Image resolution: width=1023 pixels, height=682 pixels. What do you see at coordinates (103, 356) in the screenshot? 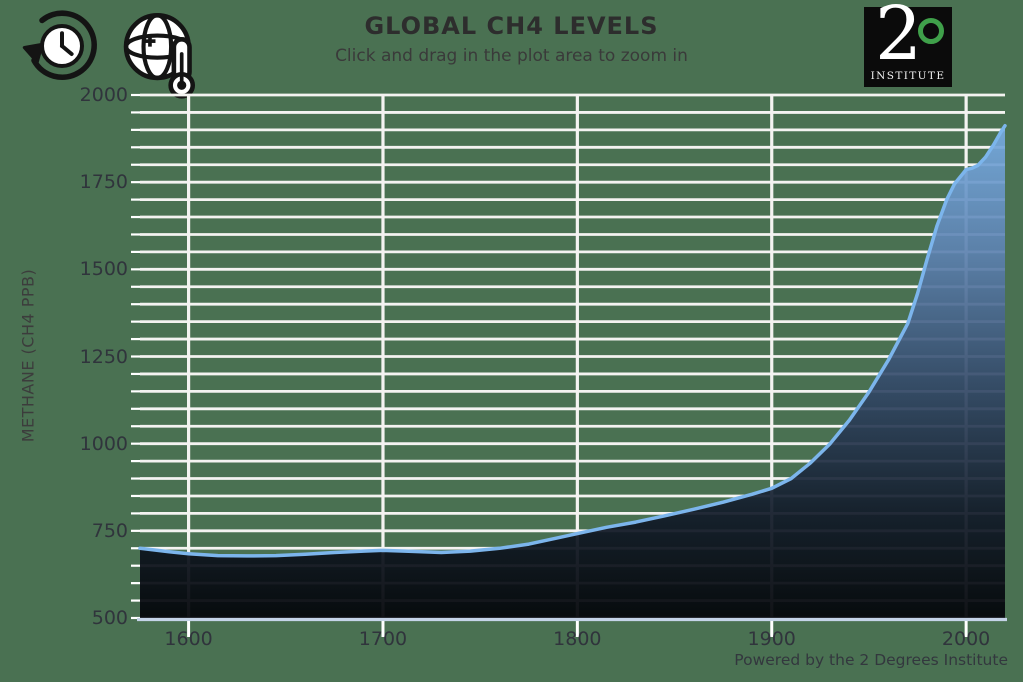
I see `y-tick-label: 1250` at bounding box center [103, 356].